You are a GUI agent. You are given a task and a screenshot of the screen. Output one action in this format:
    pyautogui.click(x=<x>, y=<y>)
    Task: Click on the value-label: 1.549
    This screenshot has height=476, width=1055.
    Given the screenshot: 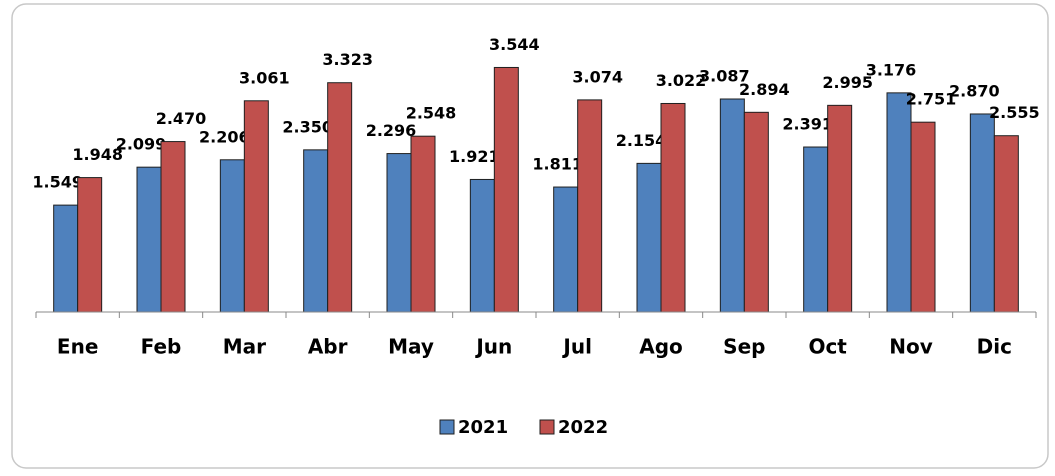 What is the action you would take?
    pyautogui.click(x=57, y=182)
    